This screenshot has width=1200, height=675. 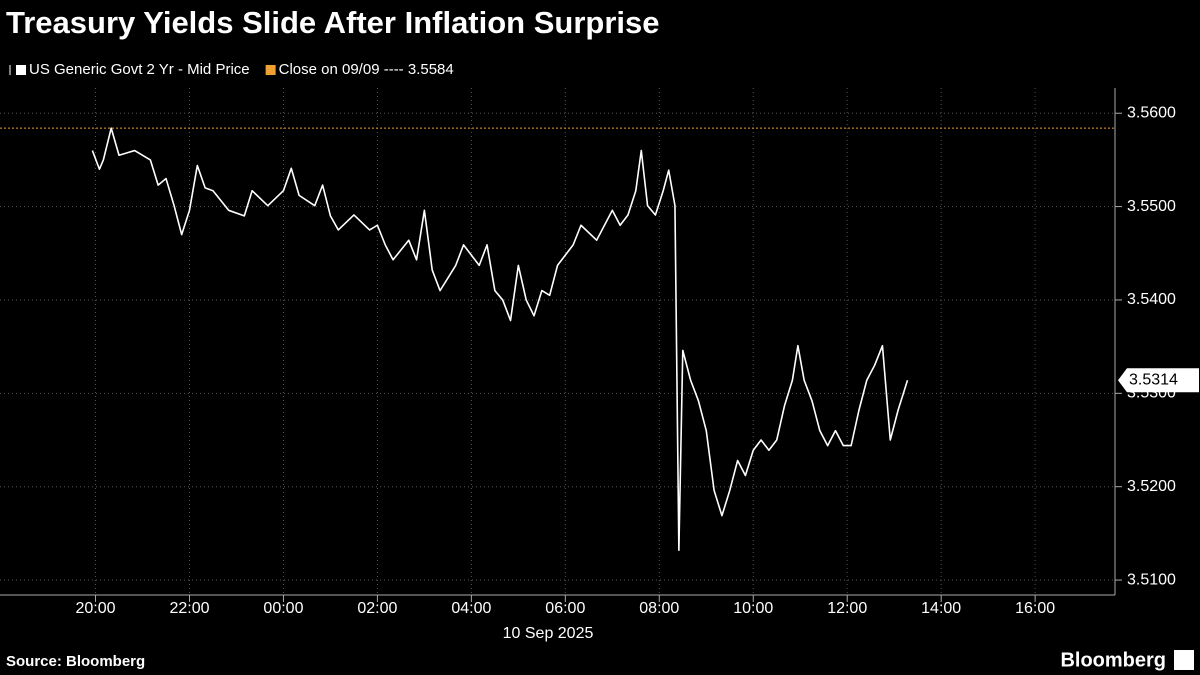 I want to click on x-tick-label: 16:00, so click(x=1035, y=608).